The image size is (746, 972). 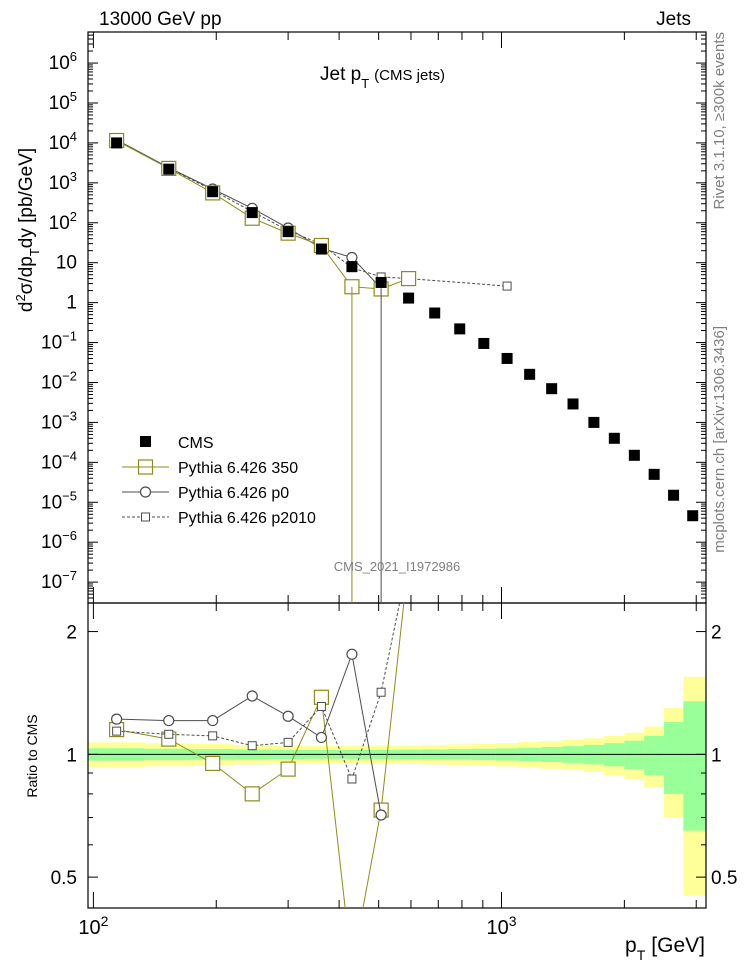 I want to click on y-tick-label: 10³, so click(x=63, y=181).